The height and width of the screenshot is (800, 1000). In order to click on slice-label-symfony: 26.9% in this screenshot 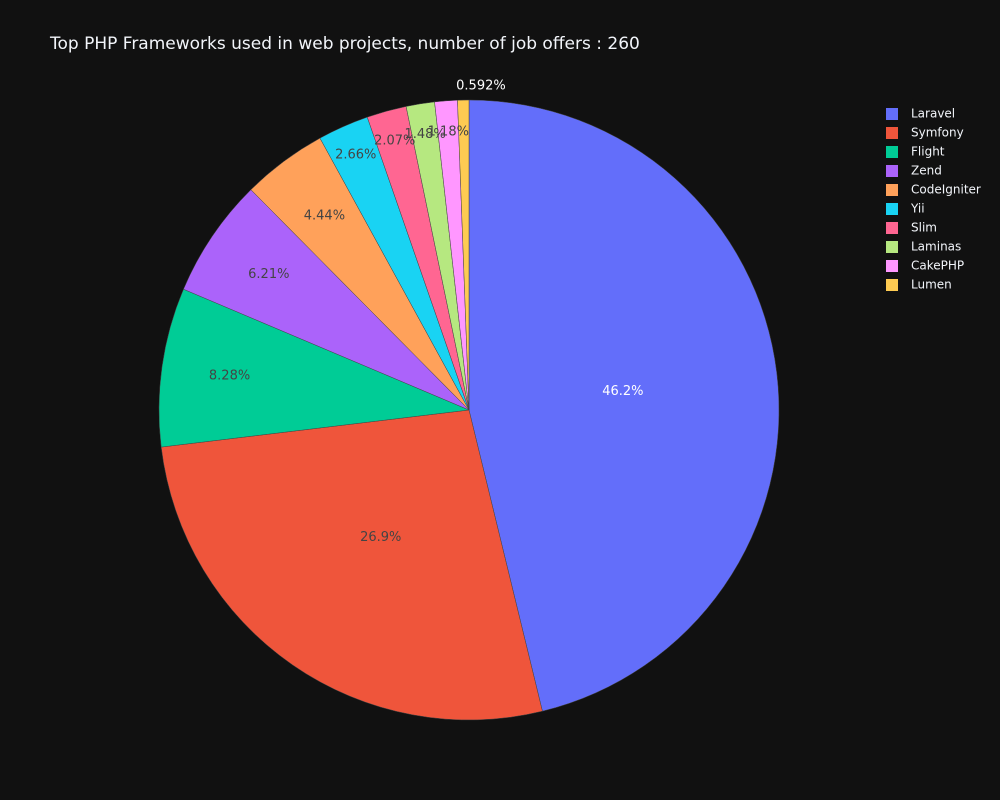, I will do `click(380, 537)`.